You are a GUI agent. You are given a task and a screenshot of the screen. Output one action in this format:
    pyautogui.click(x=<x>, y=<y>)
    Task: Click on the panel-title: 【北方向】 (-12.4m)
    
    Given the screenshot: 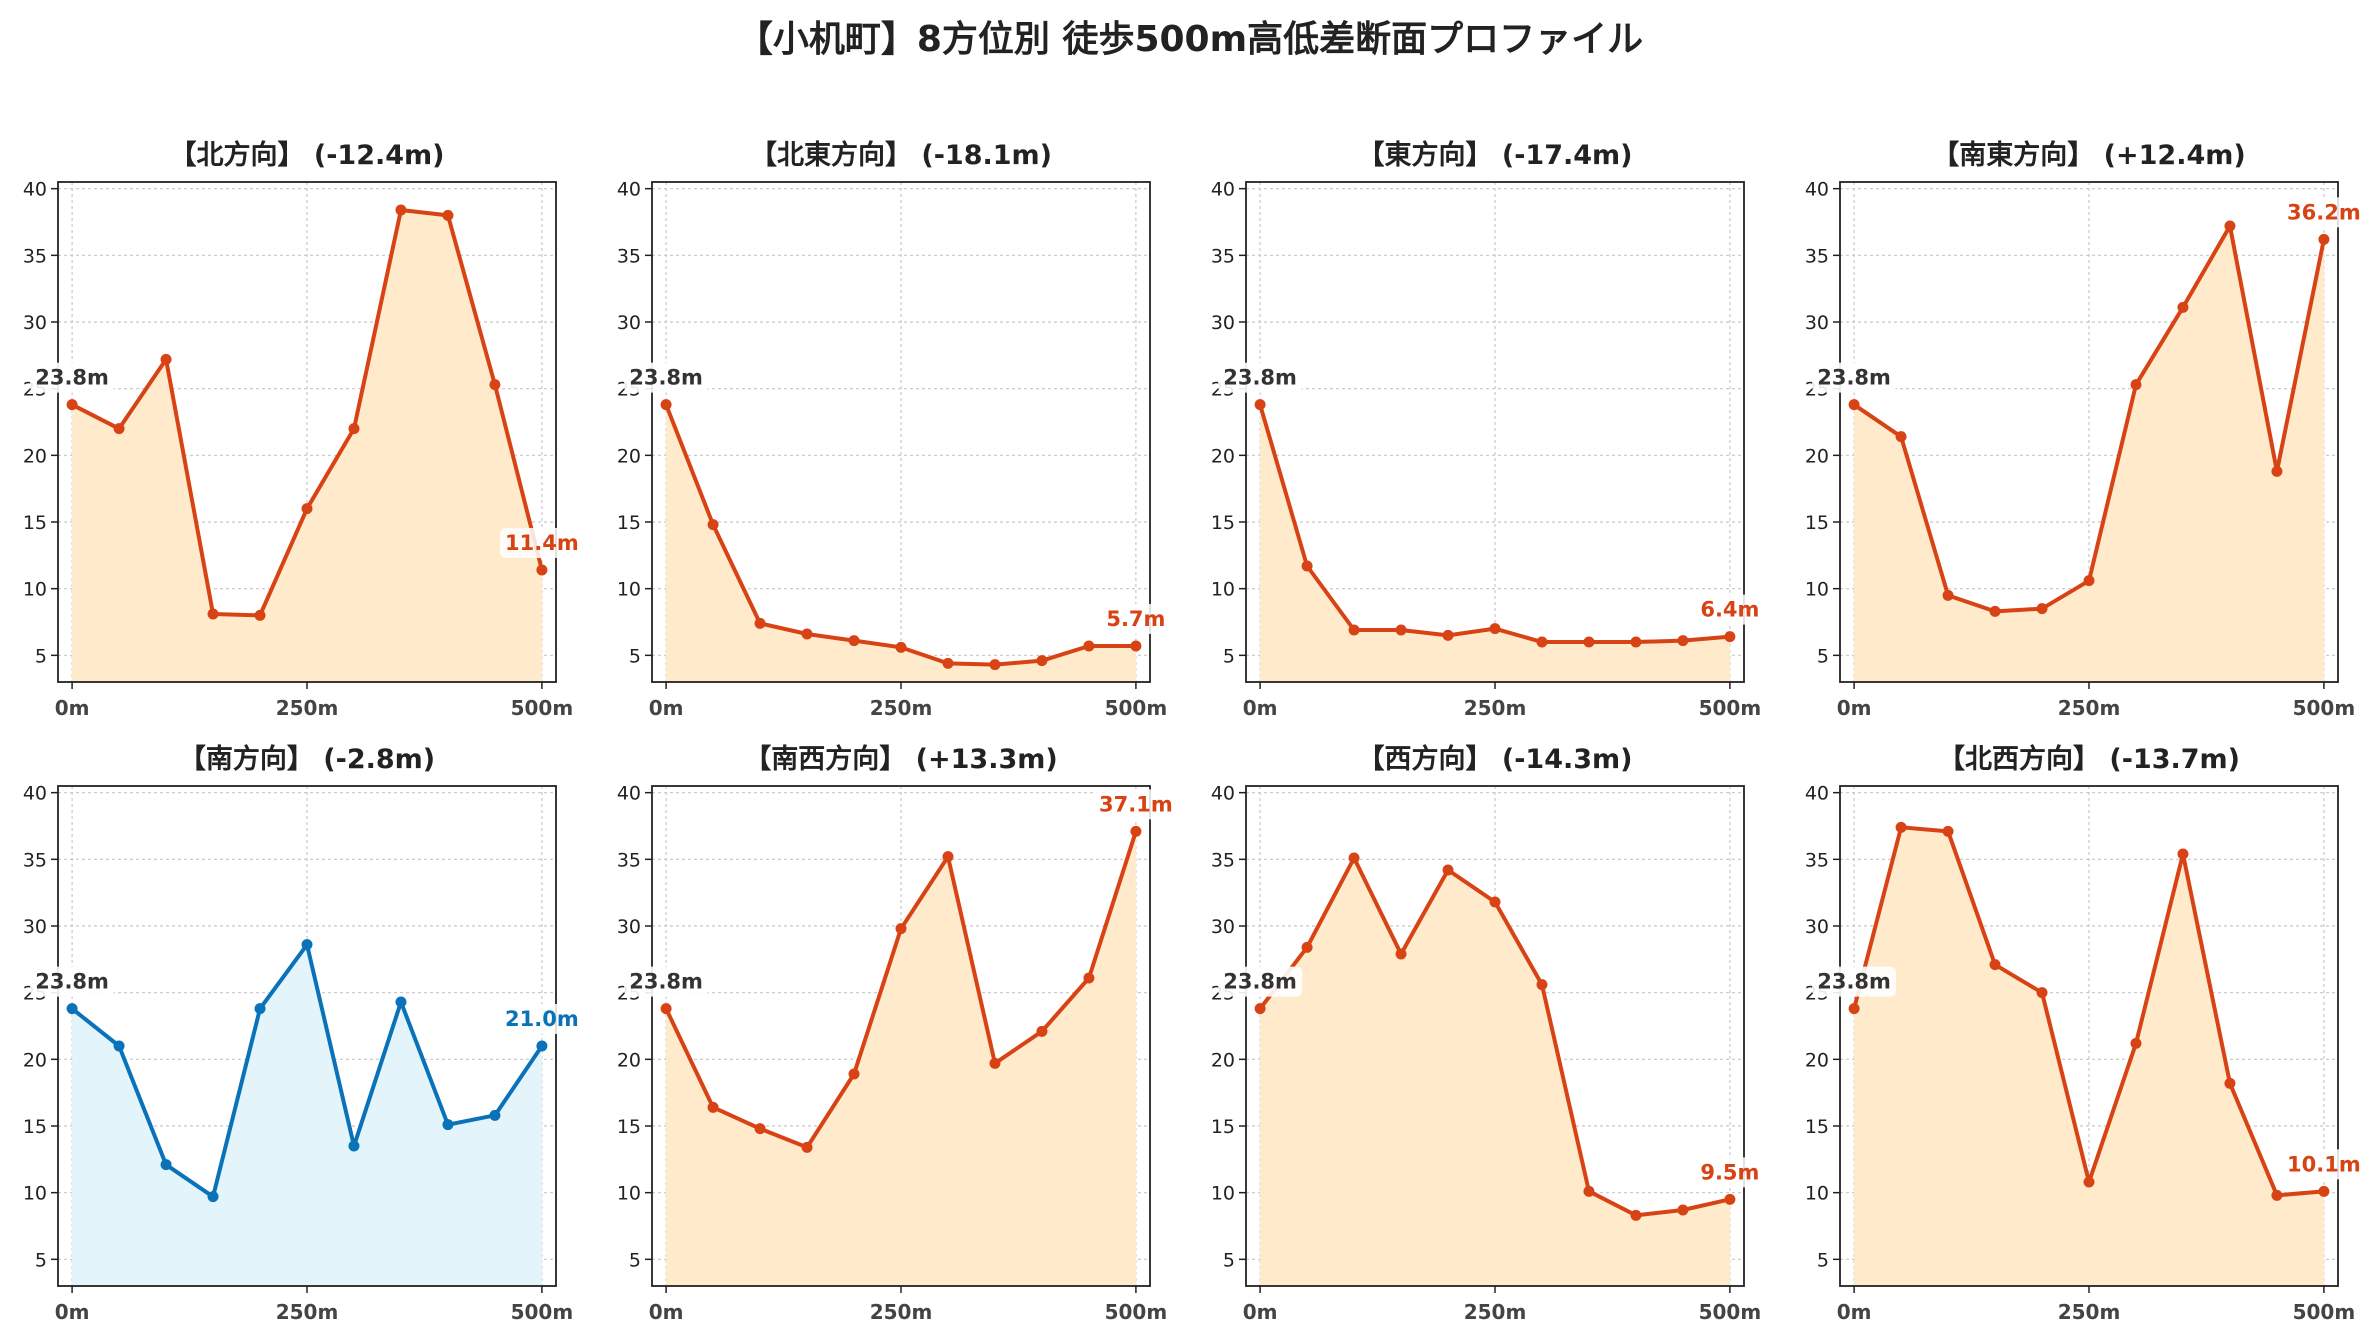 What is the action you would take?
    pyautogui.click(x=306, y=155)
    